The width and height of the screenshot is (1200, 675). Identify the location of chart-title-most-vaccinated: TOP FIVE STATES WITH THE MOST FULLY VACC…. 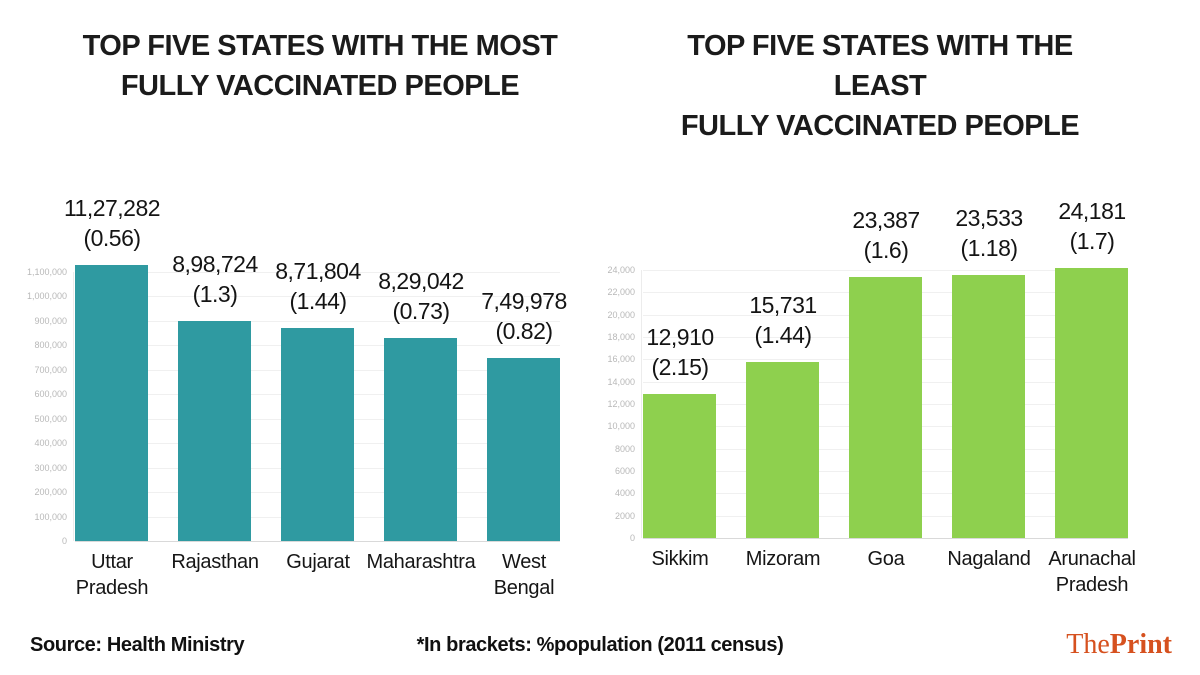
(320, 66).